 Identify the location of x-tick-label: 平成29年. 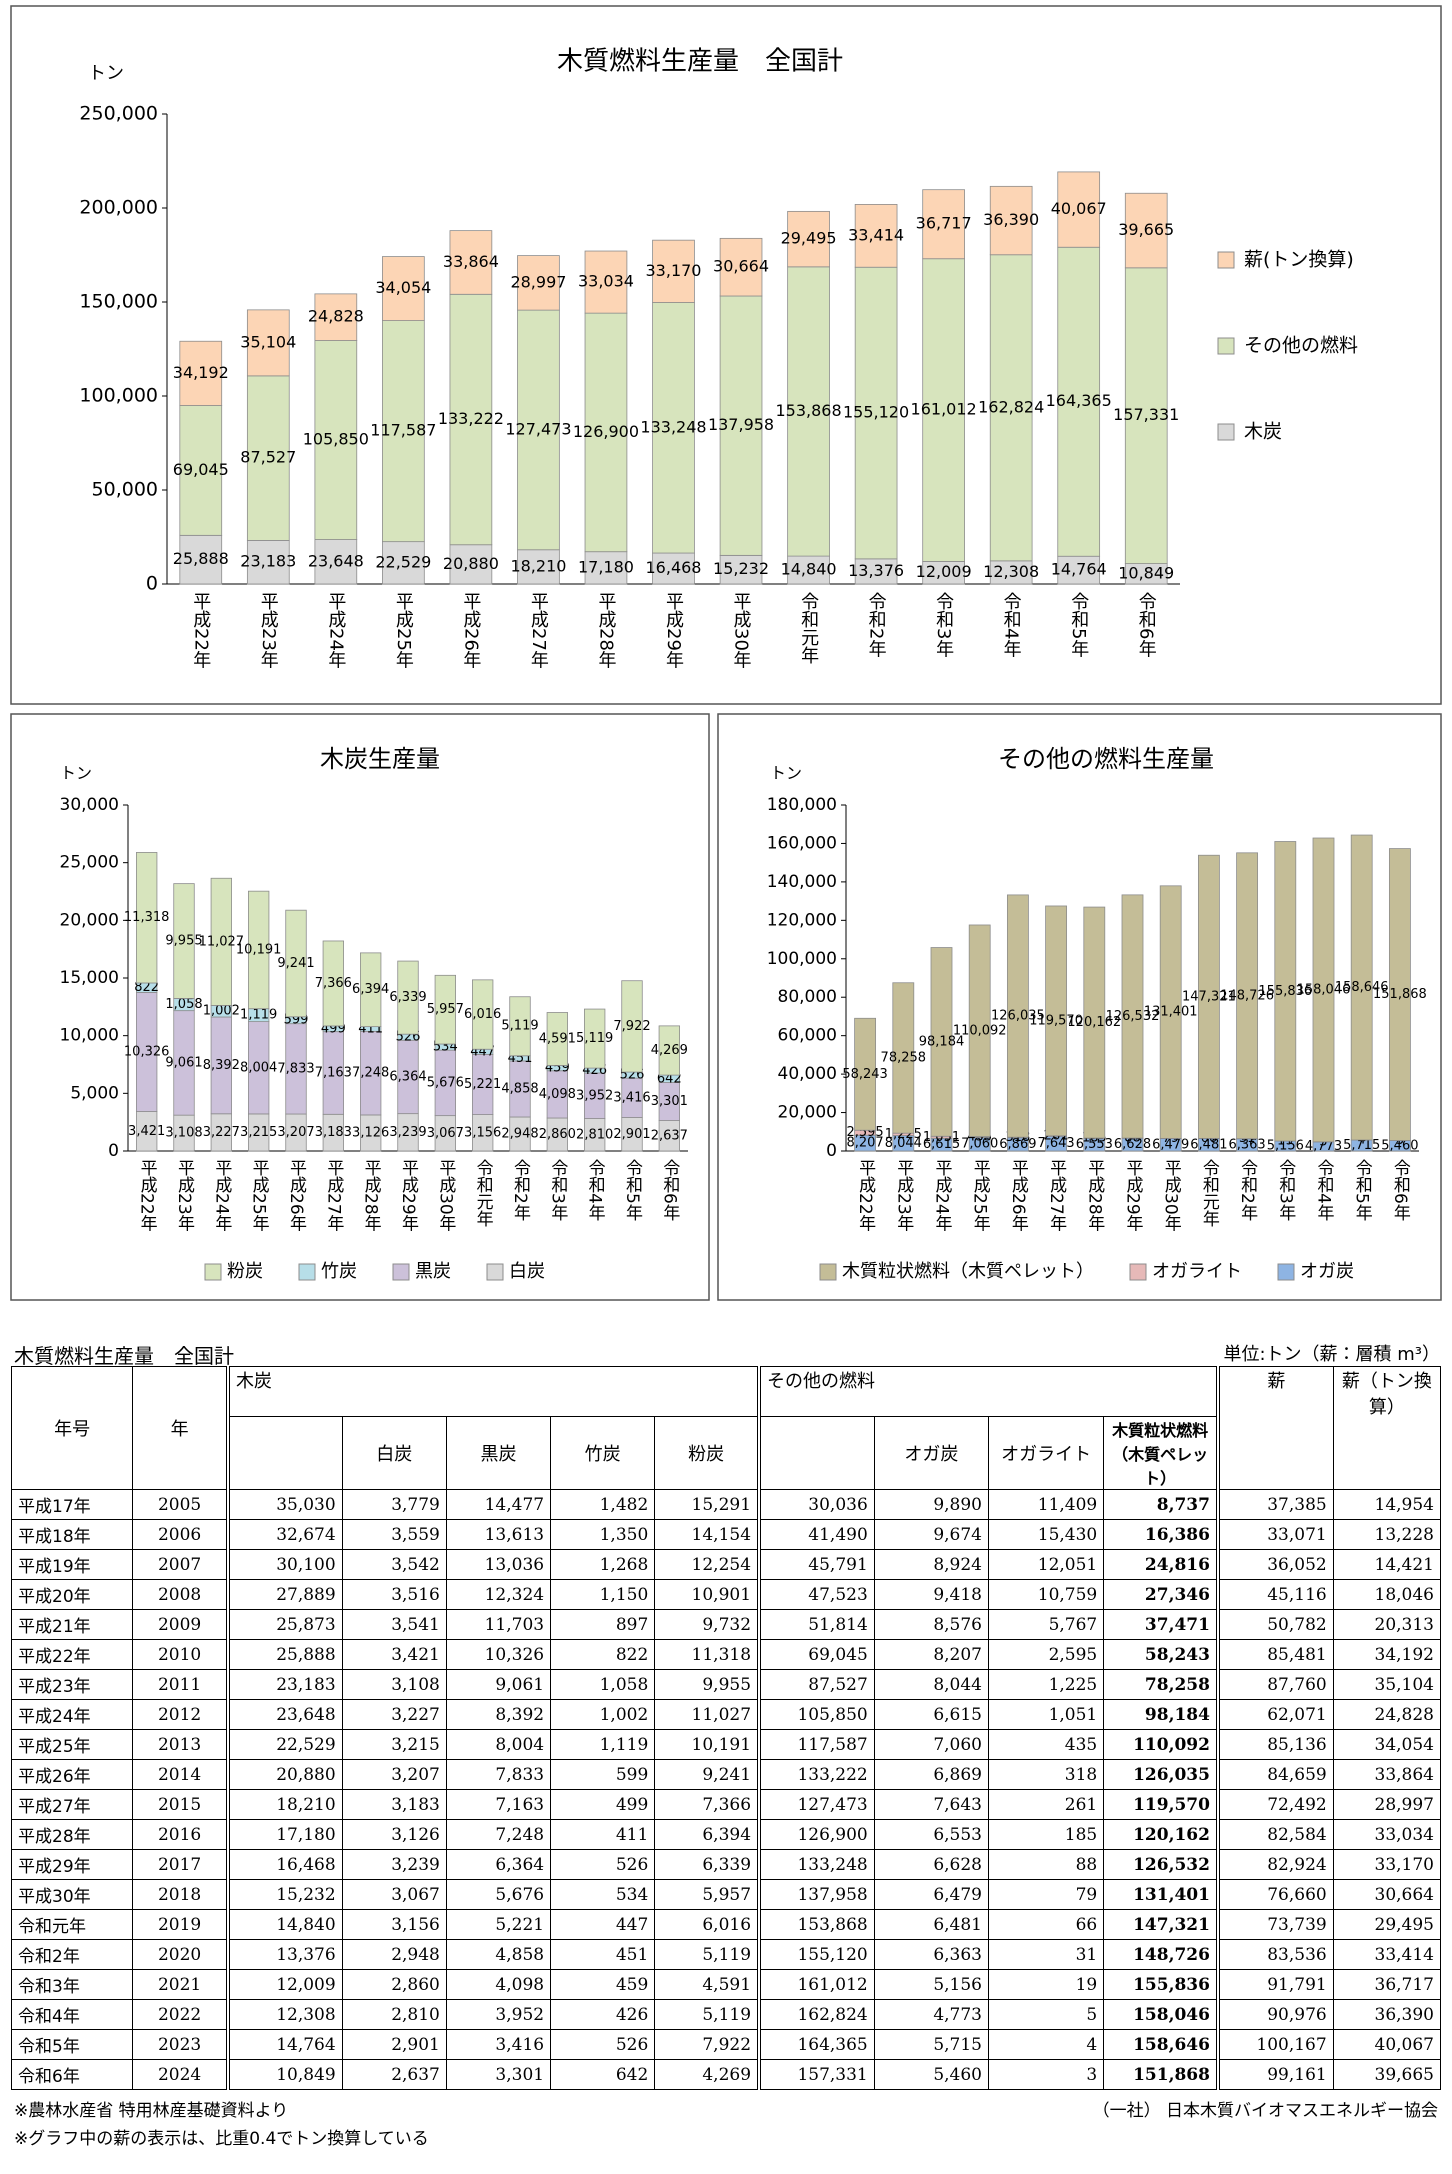
(1133, 1195).